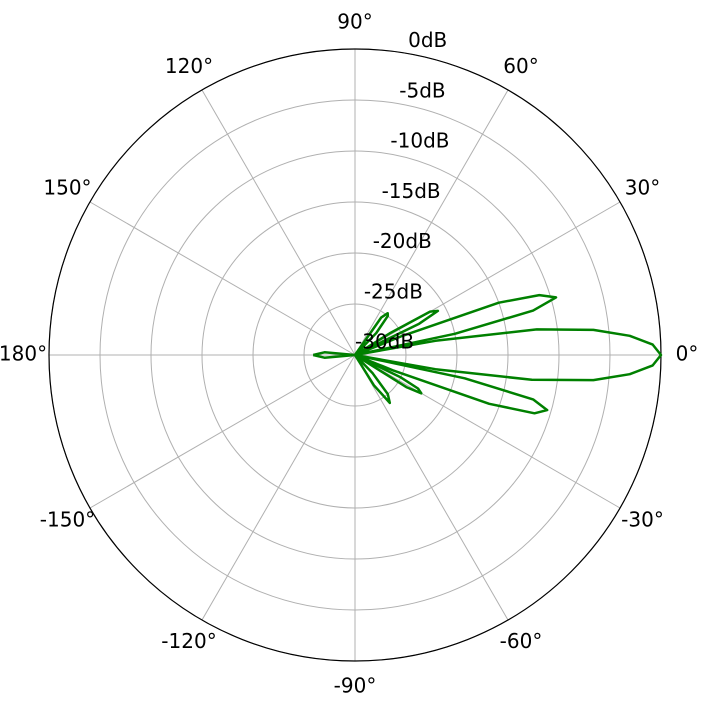 This screenshot has width=710, height=710. What do you see at coordinates (411, 191) in the screenshot?
I see `radial-tick-label: -15dB` at bounding box center [411, 191].